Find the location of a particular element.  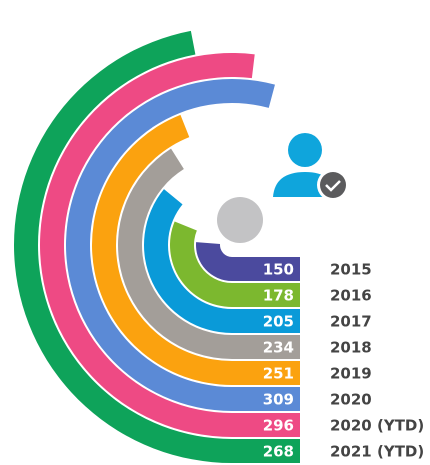

value-label: 234 is located at coordinates (278, 348).